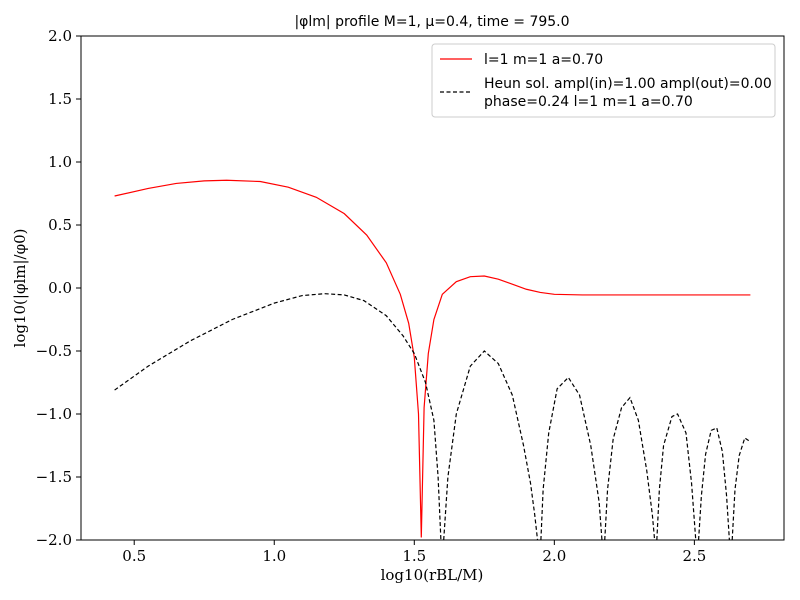 This screenshot has height=600, width=800. Describe the element at coordinates (588, 102) in the screenshot. I see `legend-label-series-2-line-2: phase=0.24 l=1 m=1 a=0.70` at that location.